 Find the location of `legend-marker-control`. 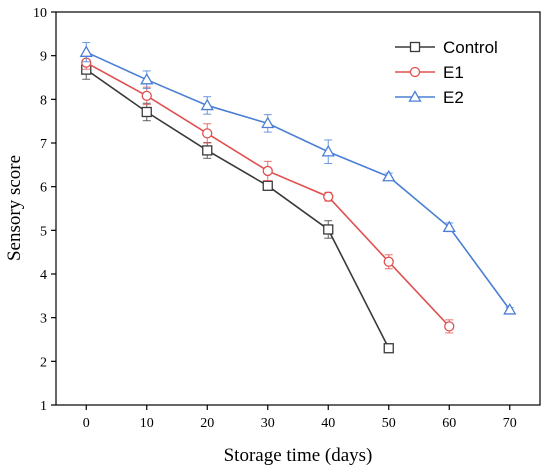

legend-marker-control is located at coordinates (415, 47).